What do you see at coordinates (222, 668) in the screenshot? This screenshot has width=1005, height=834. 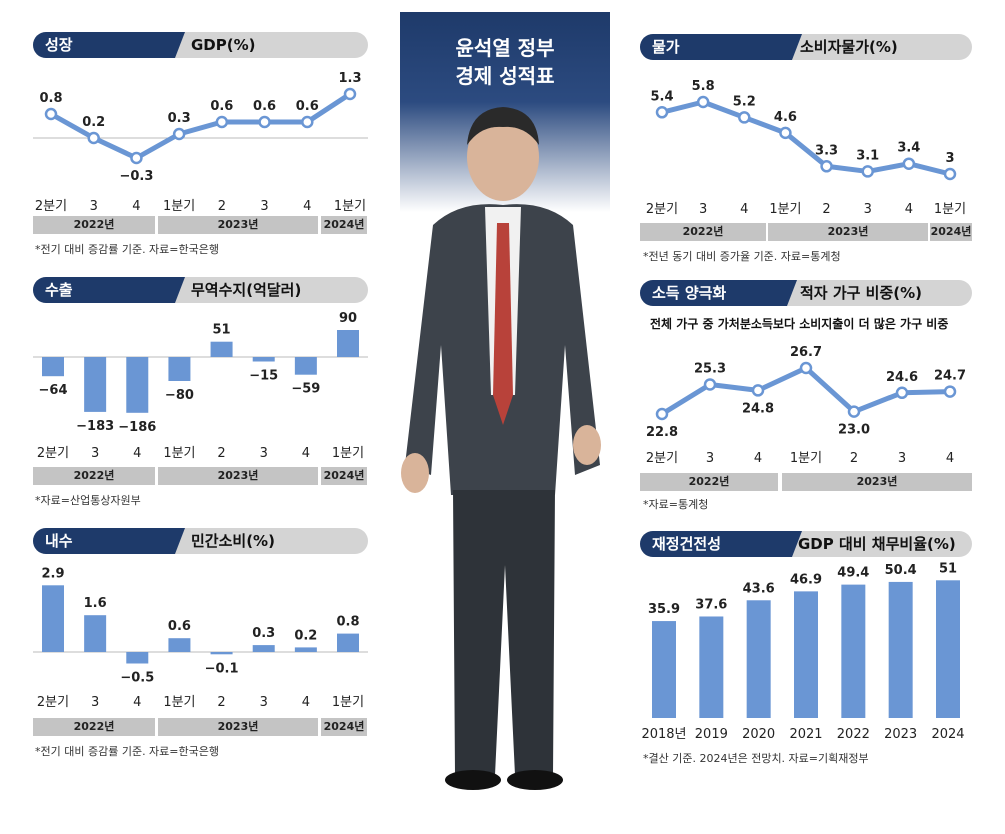 I see `data-label: −0.1` at bounding box center [222, 668].